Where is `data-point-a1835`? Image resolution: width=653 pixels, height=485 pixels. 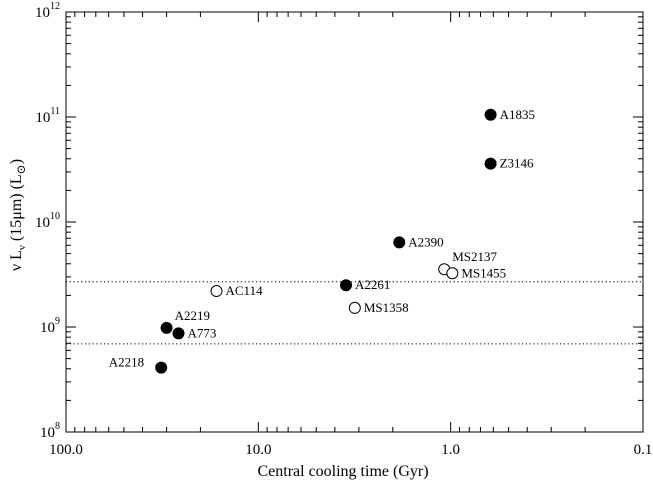
data-point-a1835 is located at coordinates (490, 114).